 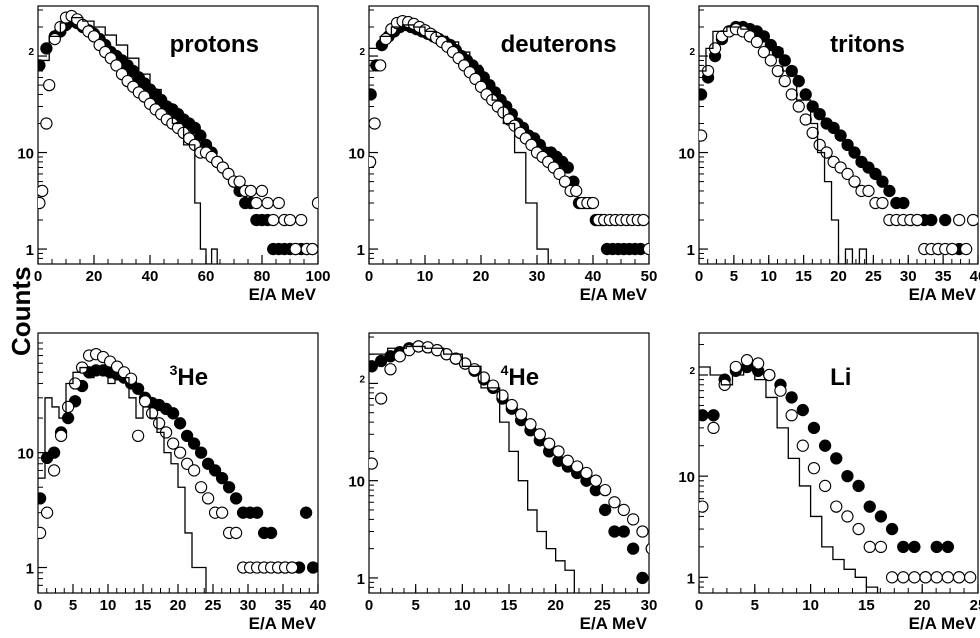 What do you see at coordinates (503, 154) in the screenshot?
I see `panel-2: 0 10 20 30 40 50 1 10 2 E/A MeV deuterons` at bounding box center [503, 154].